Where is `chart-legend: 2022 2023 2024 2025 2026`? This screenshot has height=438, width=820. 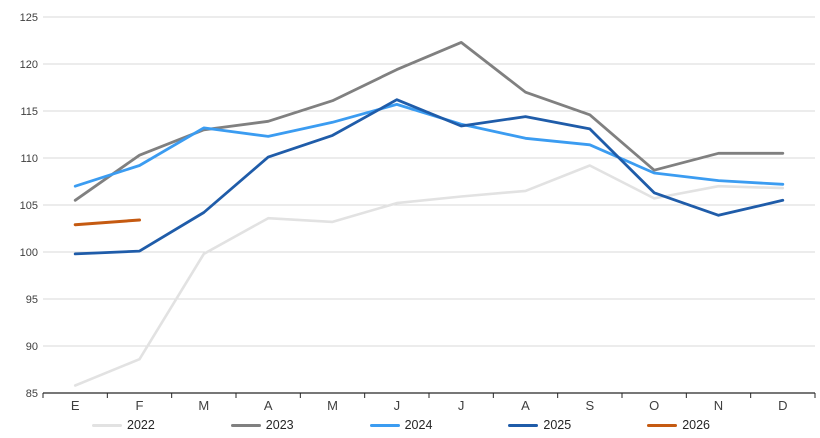
chart-legend: 2022 2023 2024 2025 2026 is located at coordinates (410, 425).